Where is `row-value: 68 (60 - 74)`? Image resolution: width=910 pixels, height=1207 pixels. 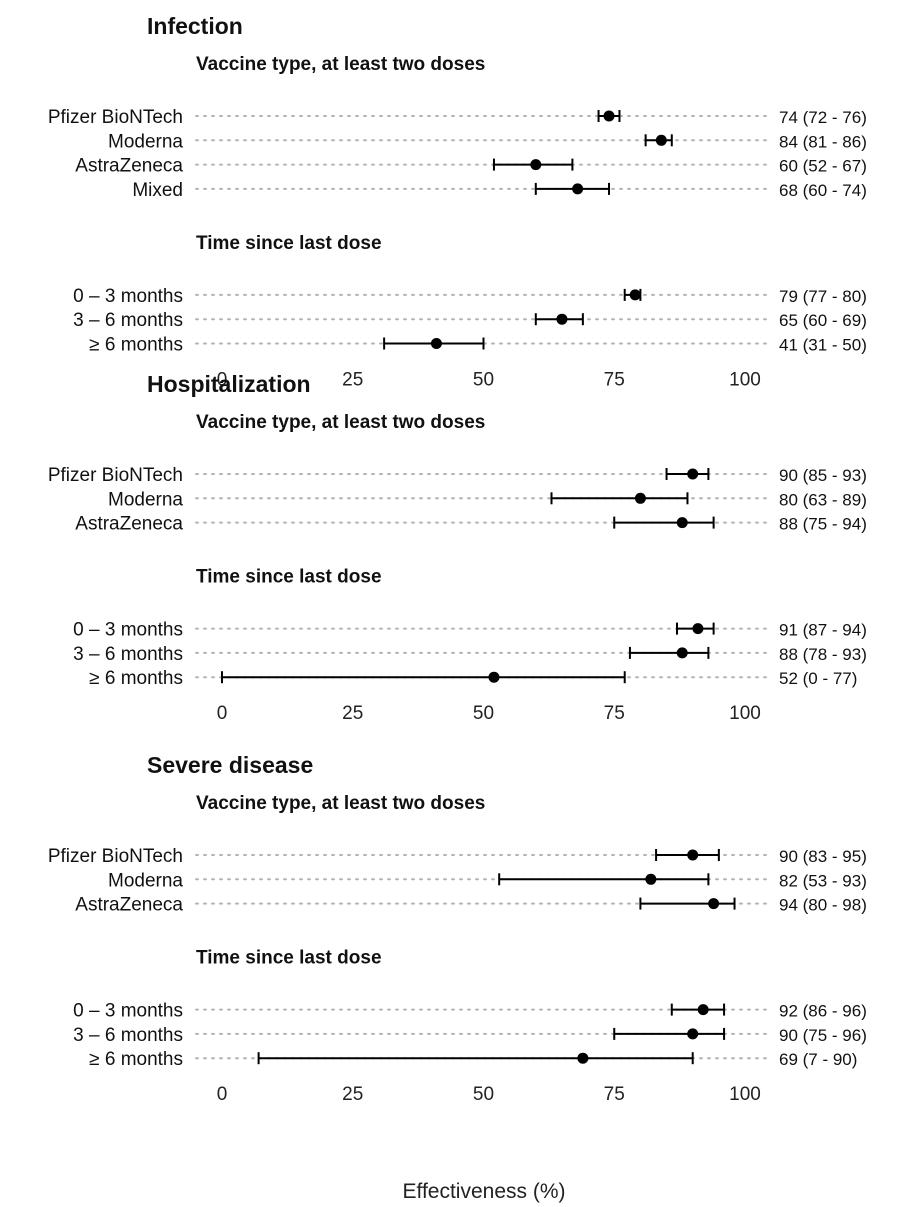 row-value: 68 (60 - 74) is located at coordinates (823, 190).